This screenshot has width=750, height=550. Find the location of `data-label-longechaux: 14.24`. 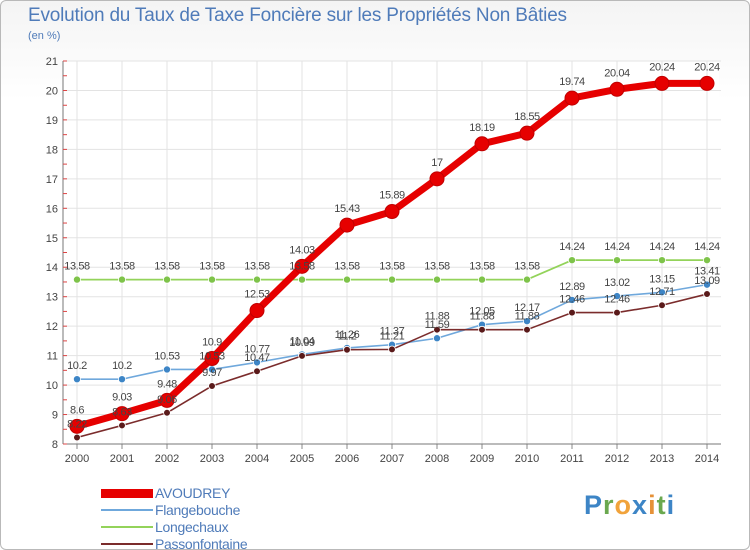

data-label-longechaux: 14.24 is located at coordinates (707, 247).